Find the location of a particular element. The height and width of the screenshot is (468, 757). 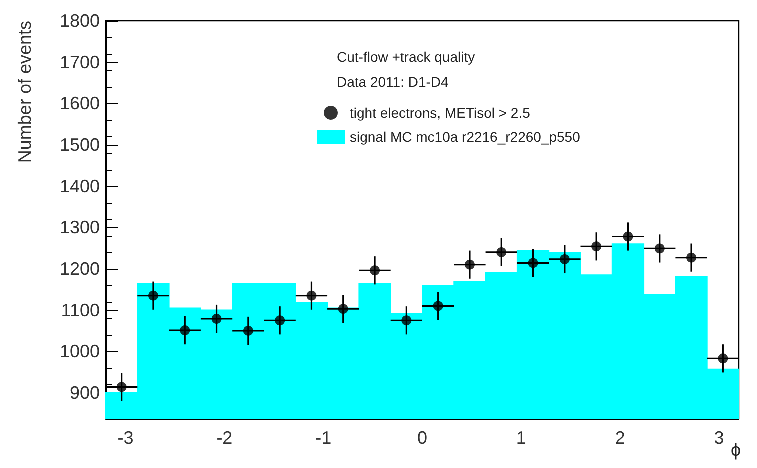

y-tick-label: 900 is located at coordinates (85, 392).